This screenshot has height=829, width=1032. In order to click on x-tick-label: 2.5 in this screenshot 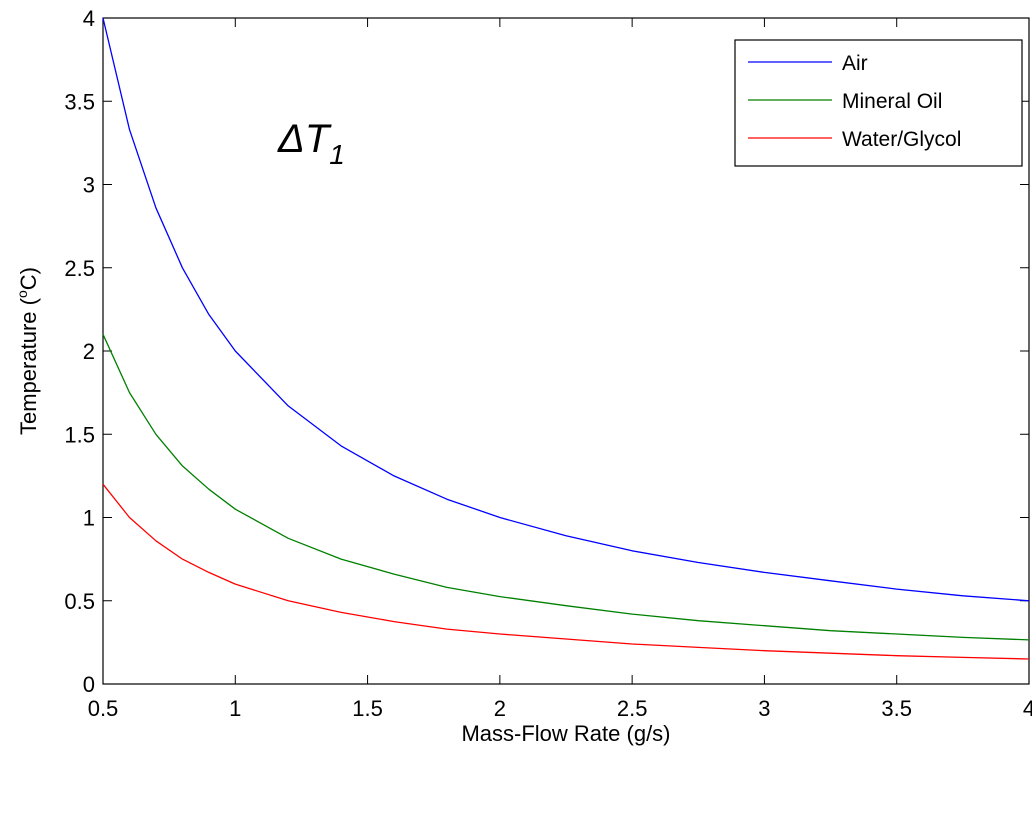, I will do `click(632, 708)`.